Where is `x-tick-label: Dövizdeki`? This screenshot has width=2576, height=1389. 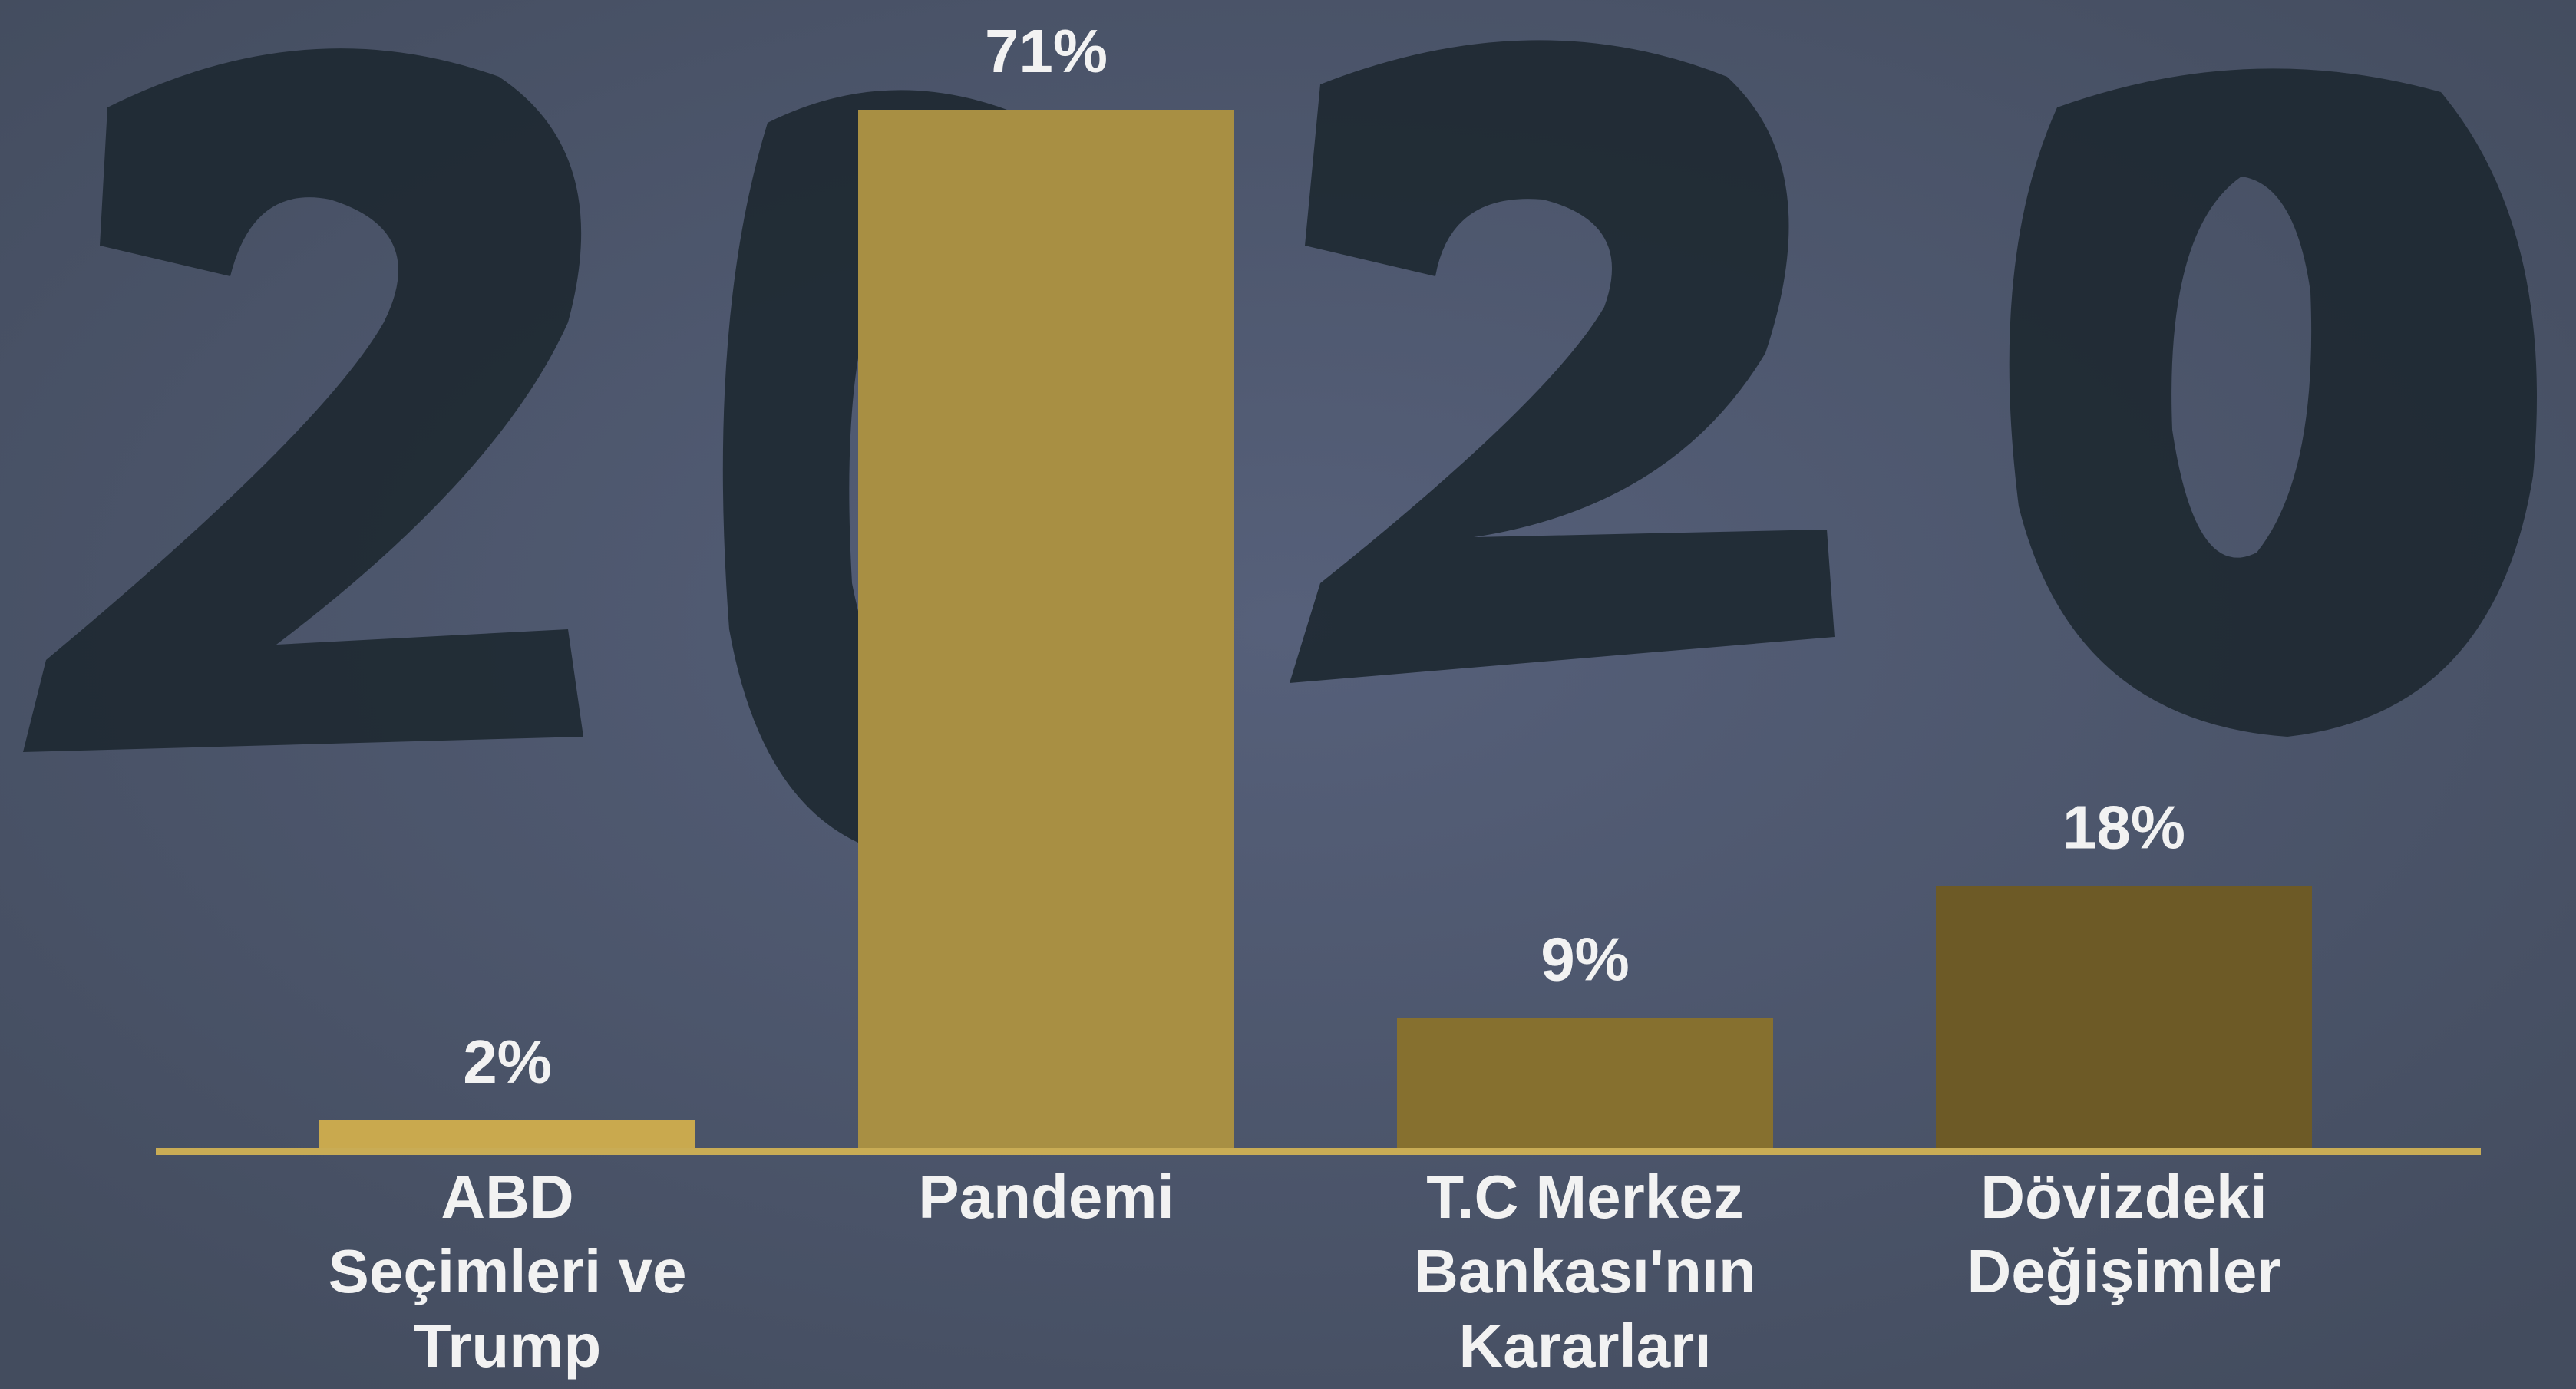
x-tick-label: Dövizdeki is located at coordinates (2123, 1197).